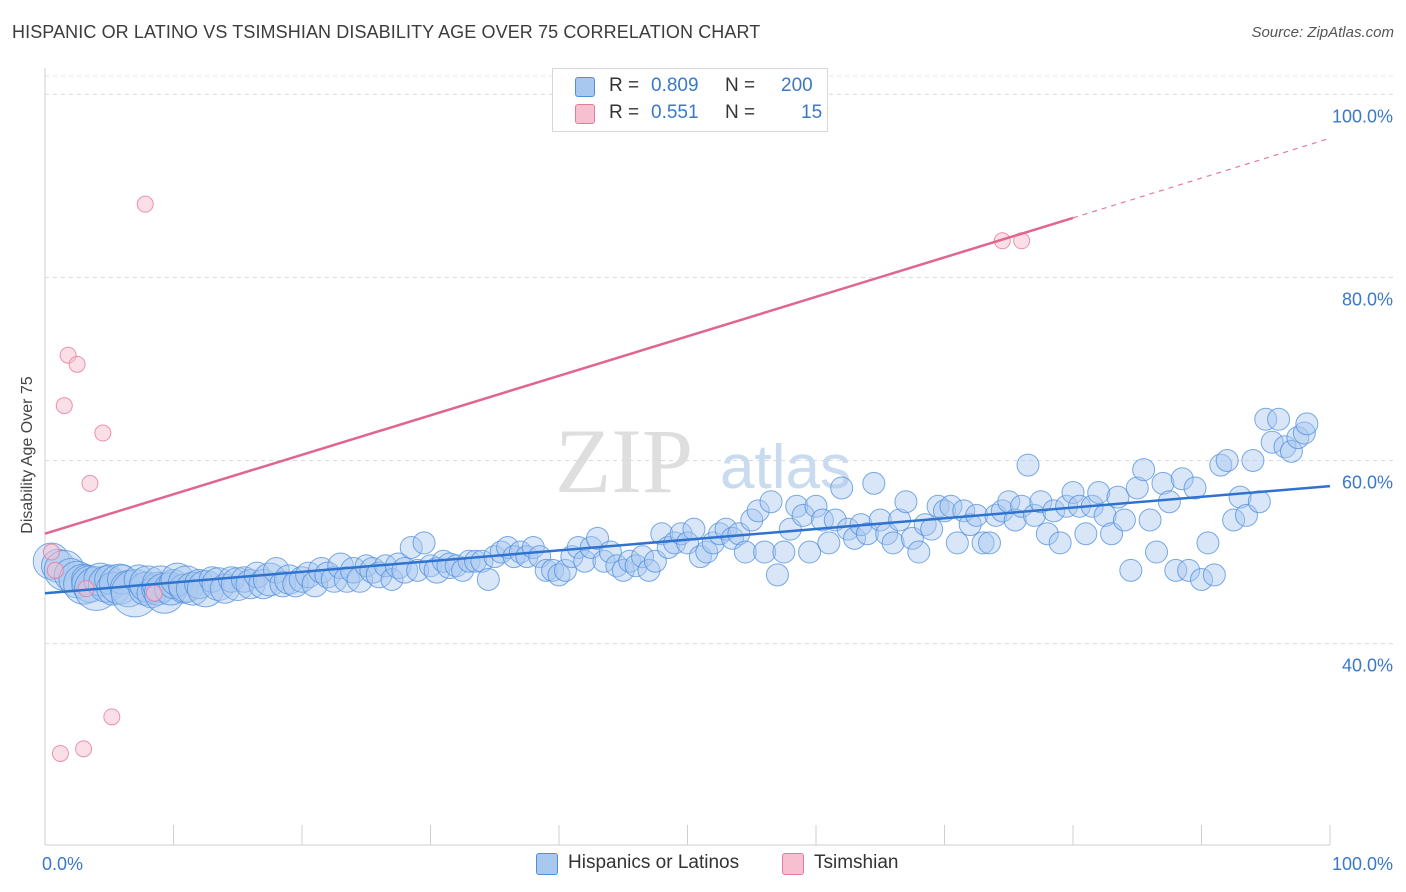  I want to click on legend-n-value-hispanic: 200, so click(797, 85).